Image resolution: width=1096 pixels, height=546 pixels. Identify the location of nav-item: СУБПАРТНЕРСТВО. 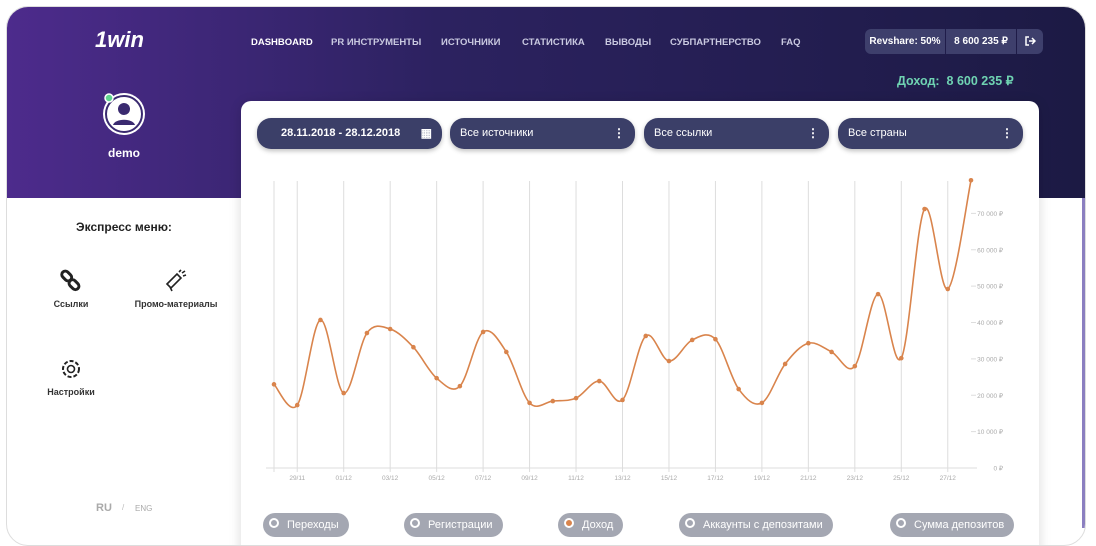
(715, 42).